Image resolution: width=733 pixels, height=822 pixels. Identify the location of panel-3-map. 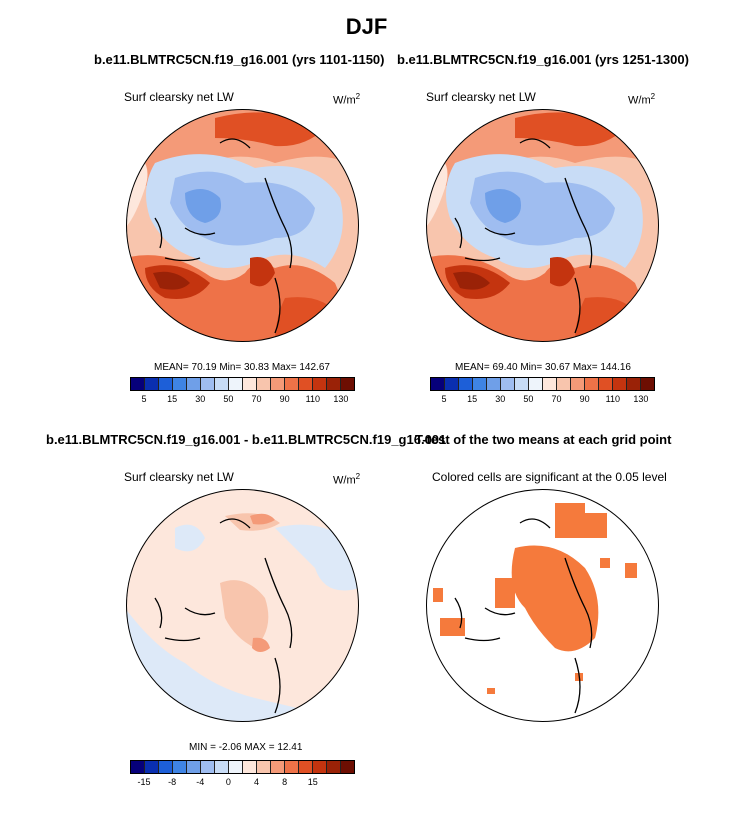
(242, 605).